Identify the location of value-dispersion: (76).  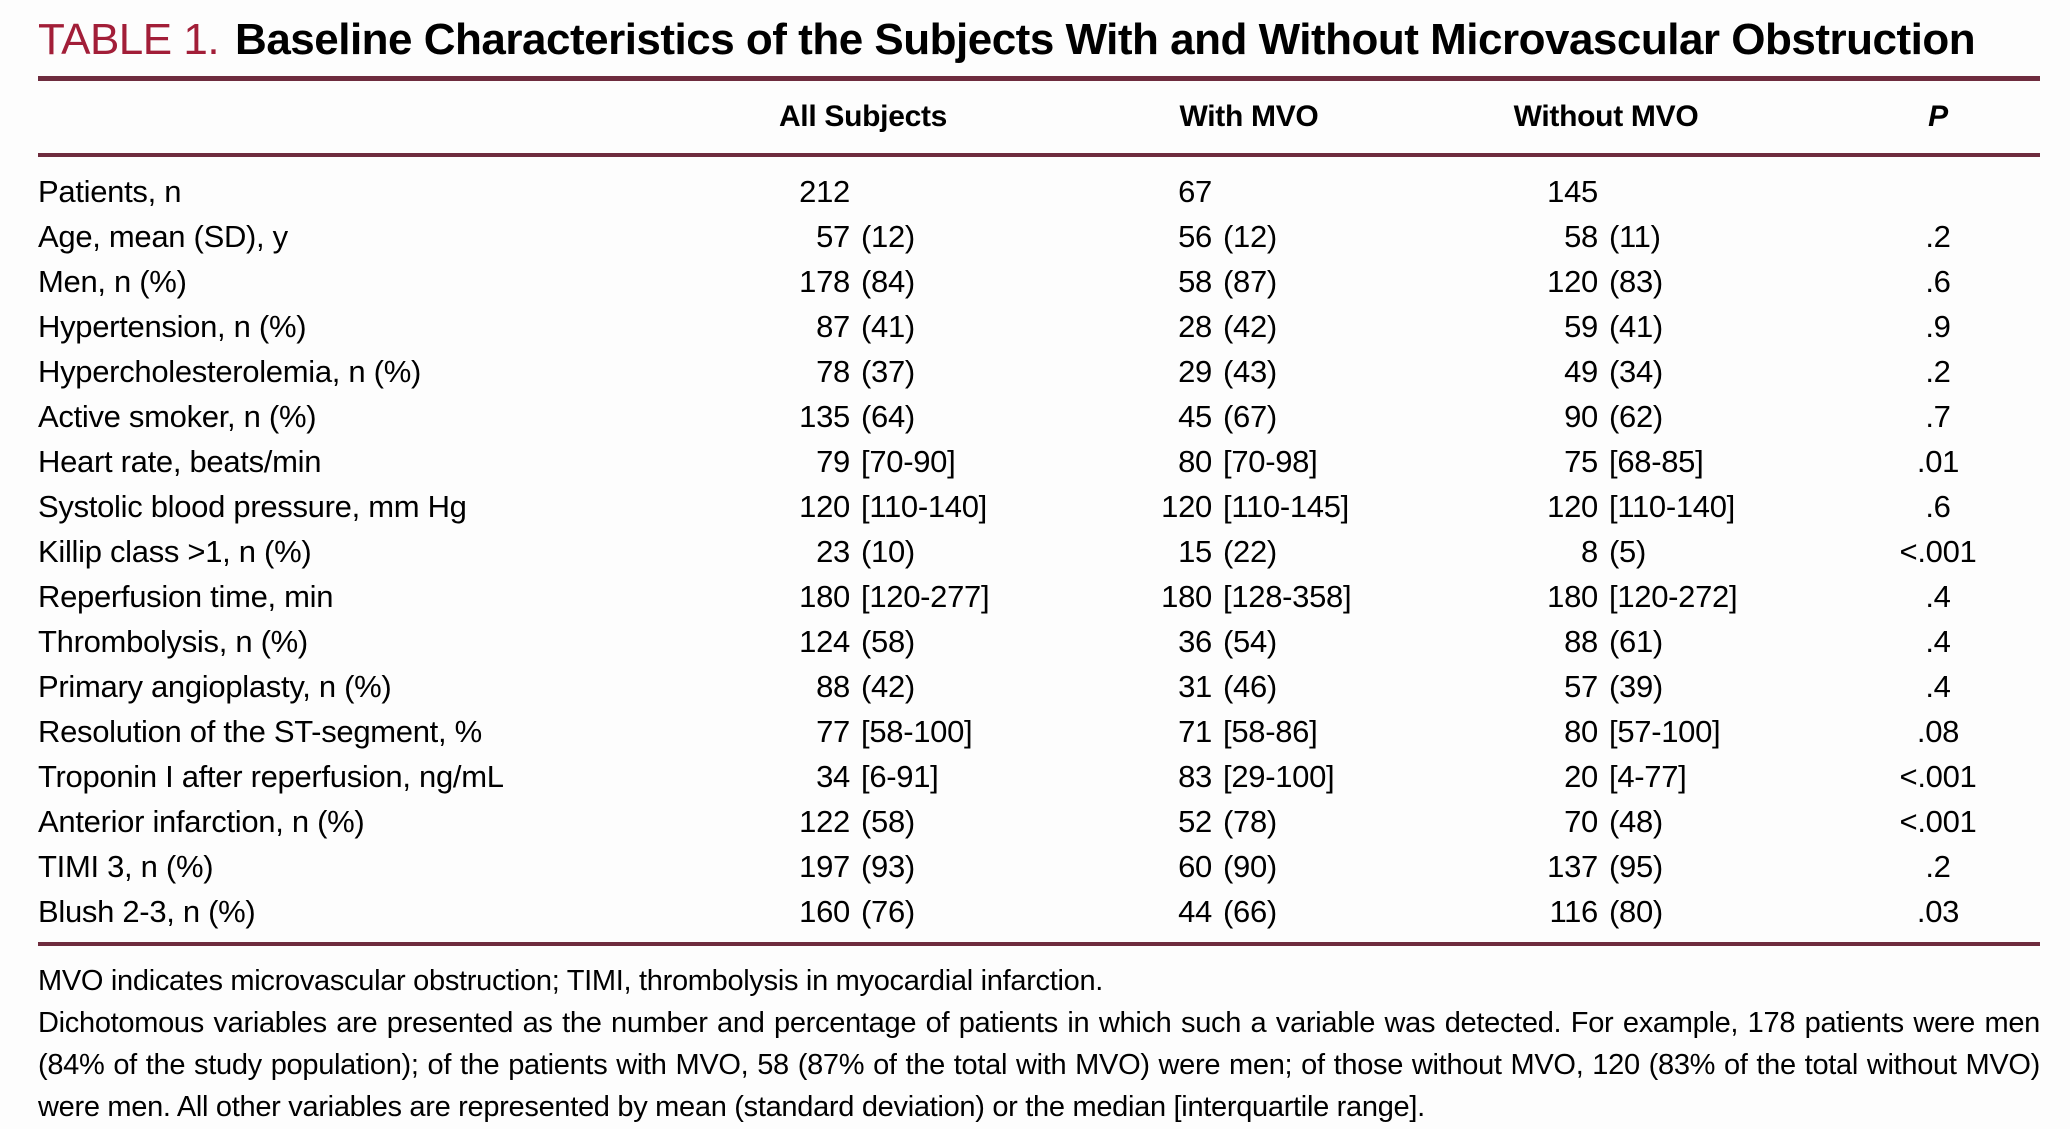
(888, 911).